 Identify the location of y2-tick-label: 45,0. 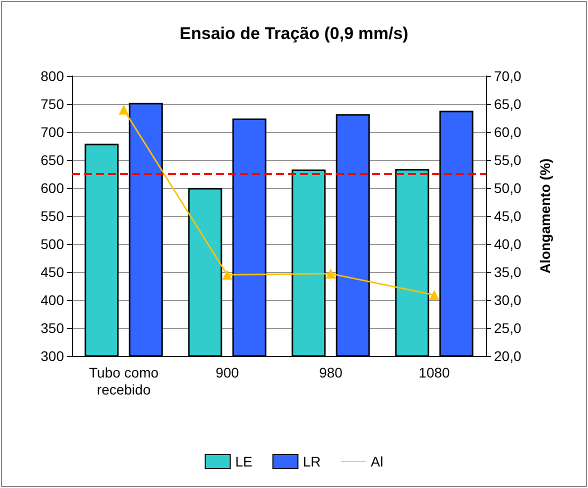
(508, 216).